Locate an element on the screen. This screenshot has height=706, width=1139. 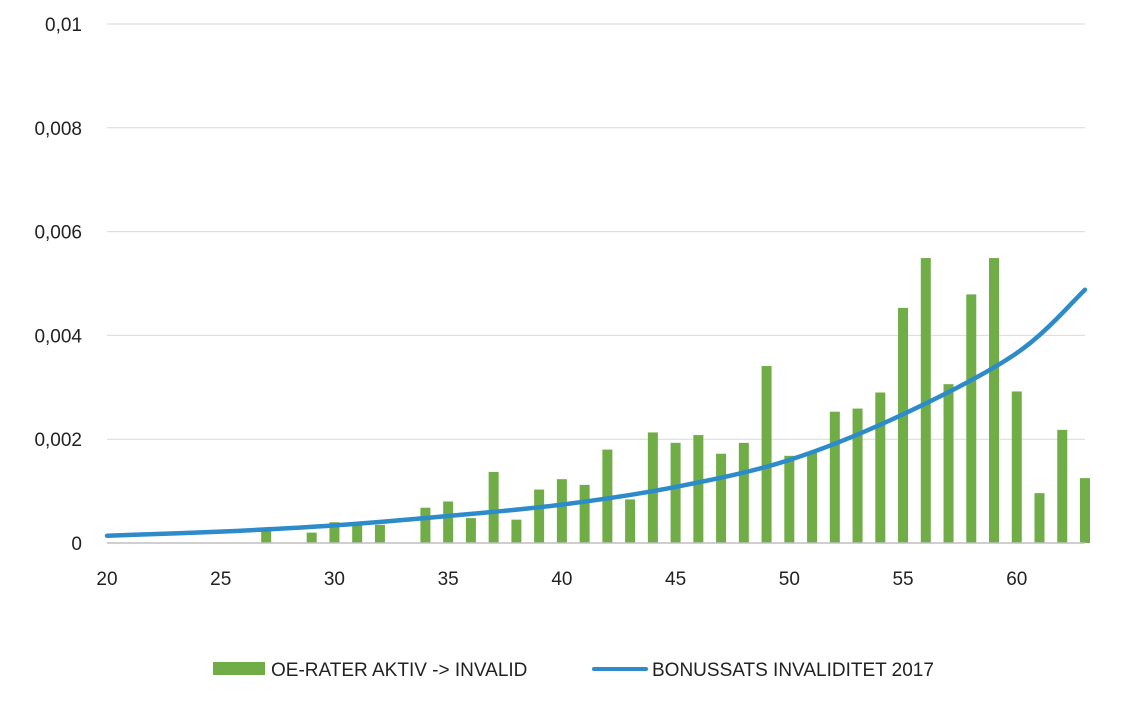
x-tick-label: 35 is located at coordinates (448, 579).